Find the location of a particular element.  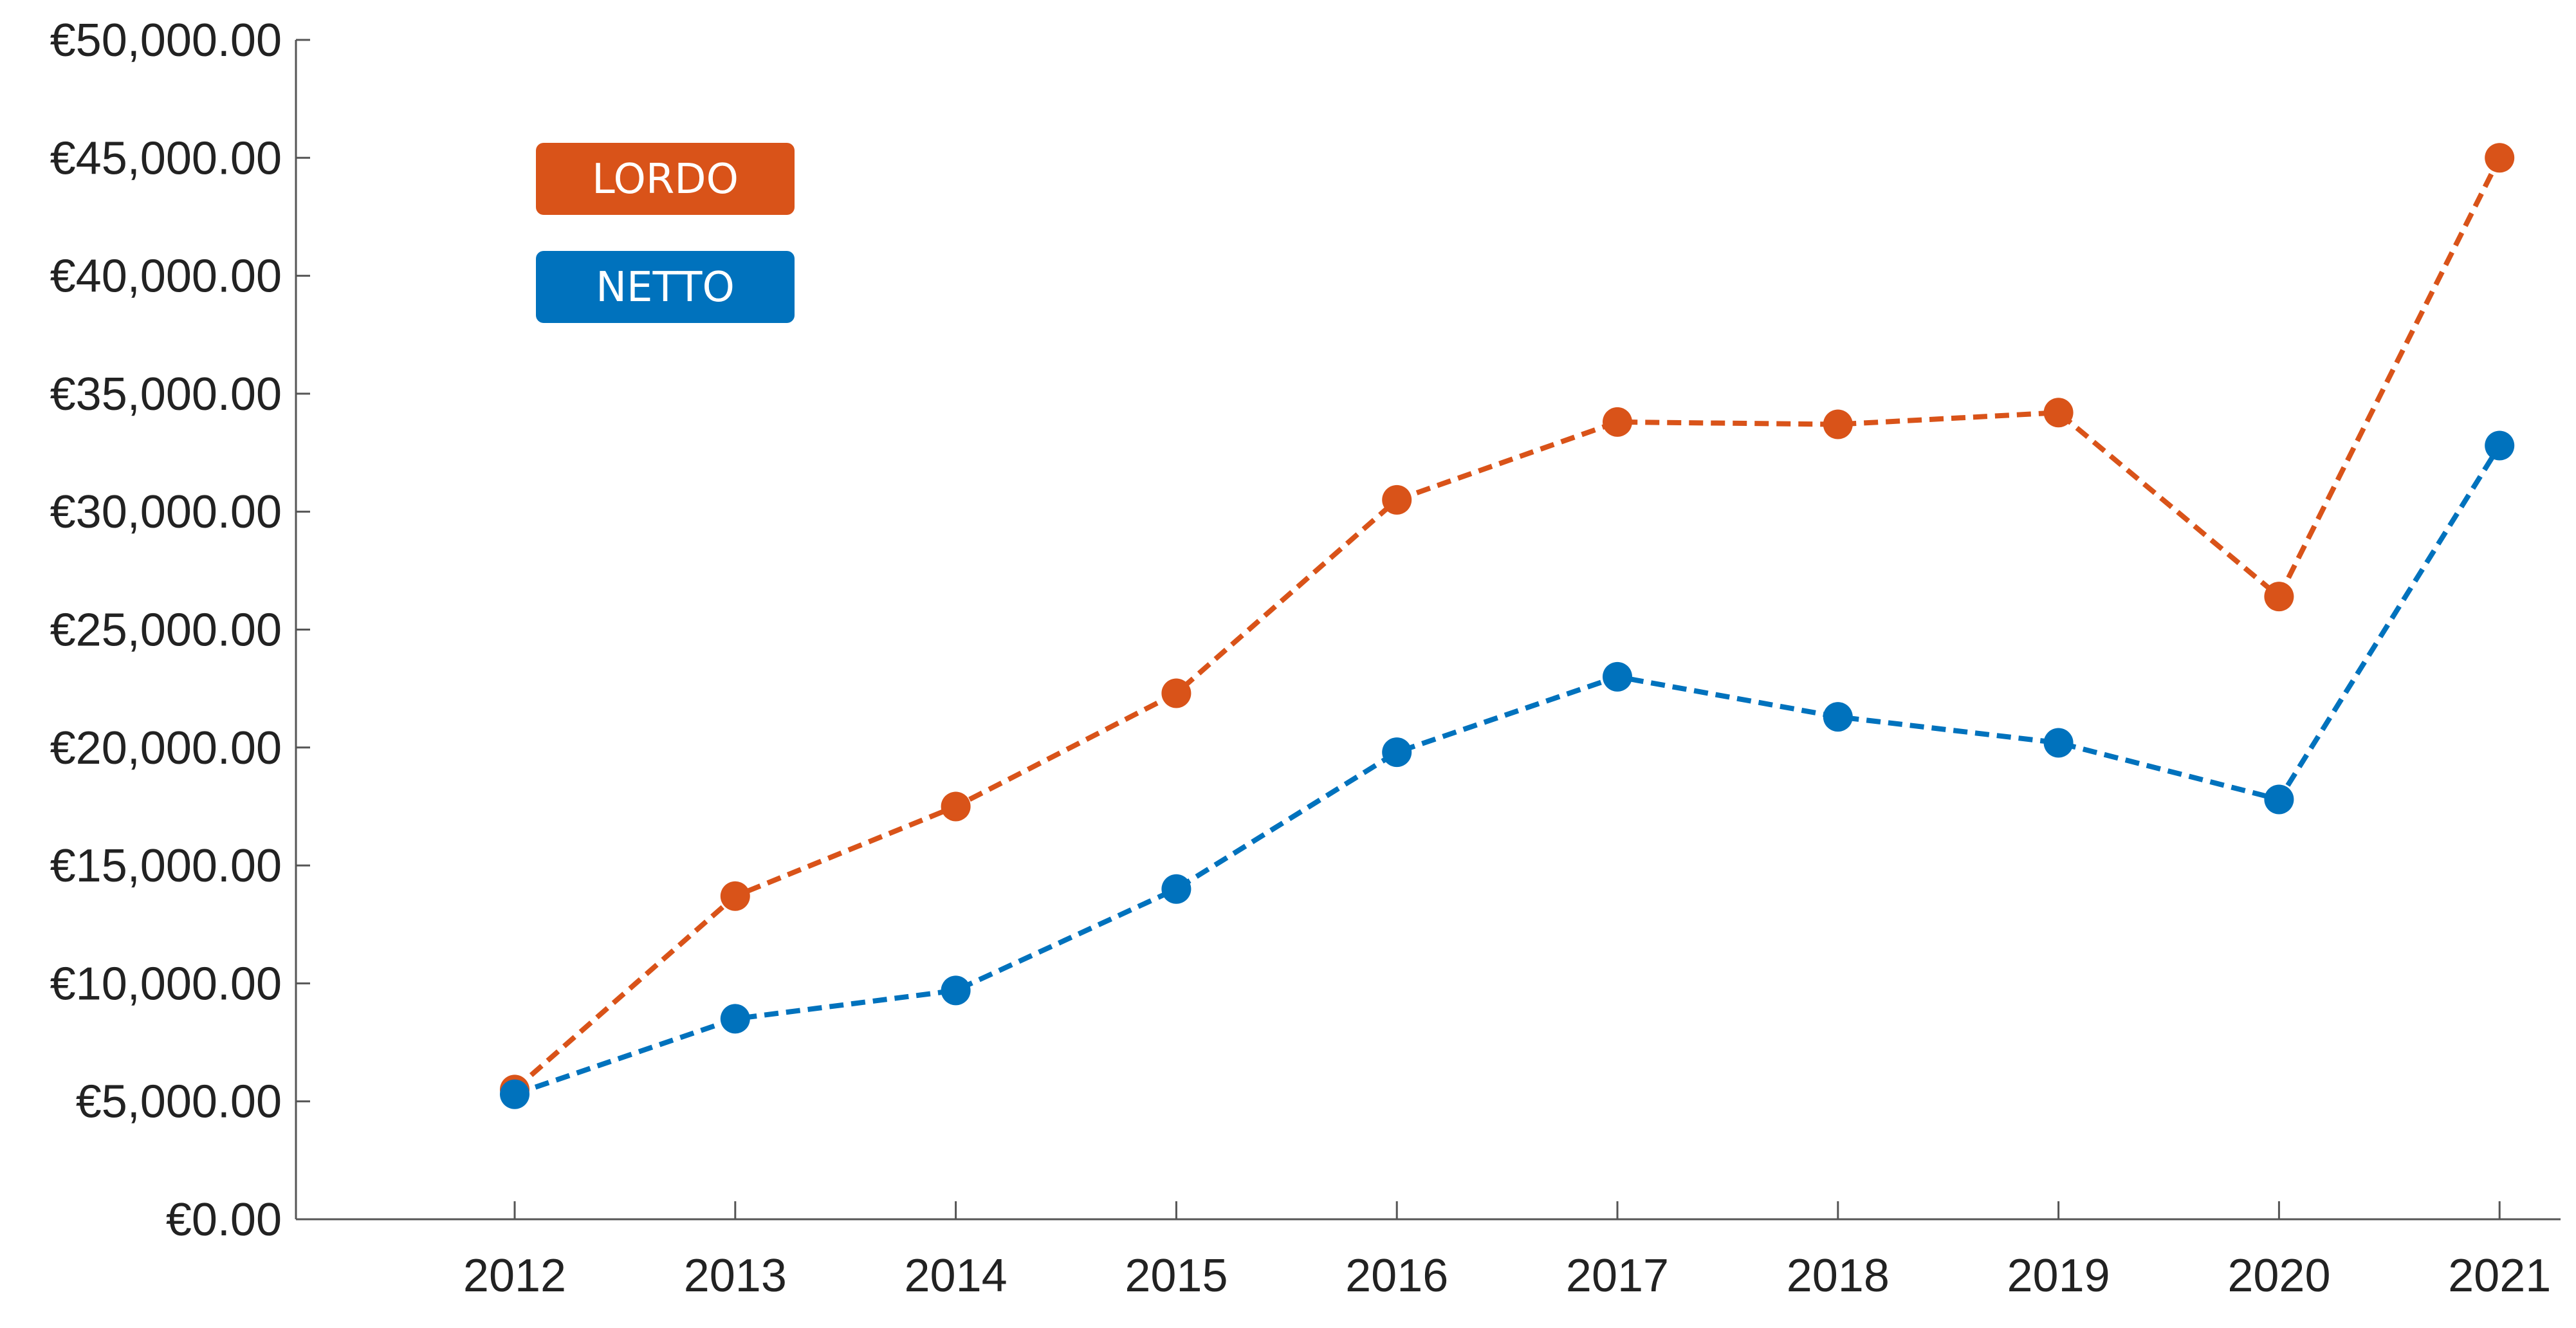

x-axis: 2012 2013 2014 2015 2016 2017 2018 2019 2020 2021 is located at coordinates (1428, 1251).